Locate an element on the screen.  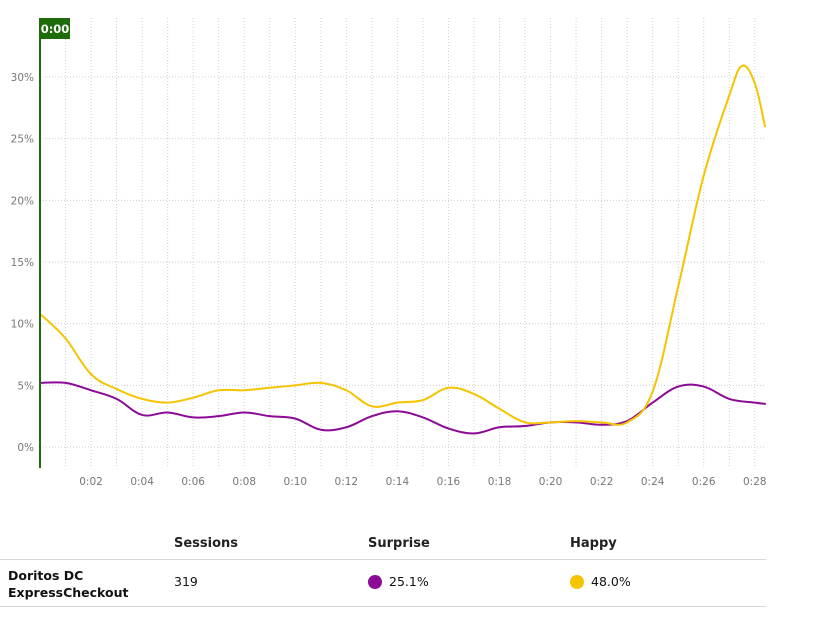
row-name-line1: Doritos DC is located at coordinates (46, 575).